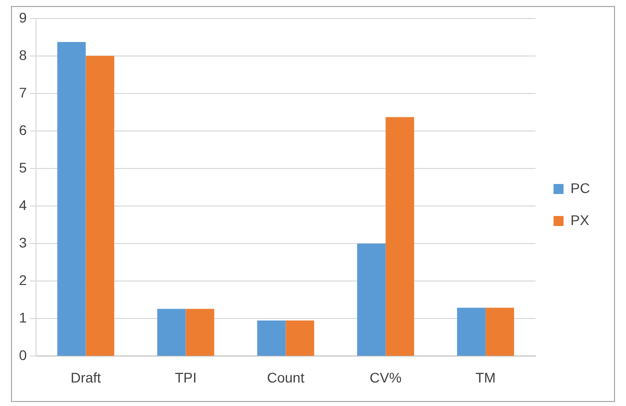 The width and height of the screenshot is (626, 406). Describe the element at coordinates (22, 54) in the screenshot. I see `y-tick-label: 8` at that location.